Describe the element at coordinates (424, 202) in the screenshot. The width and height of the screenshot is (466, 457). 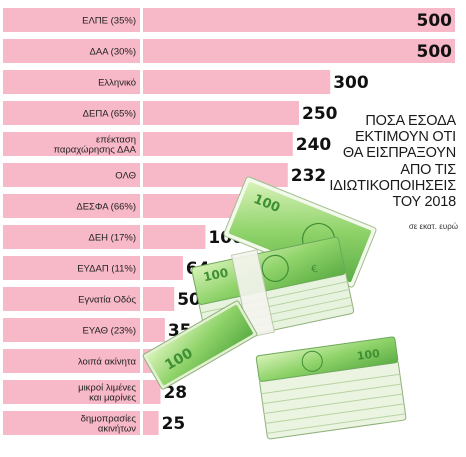
I see `chart-title-line: ΤΟΥ 2018` at that location.